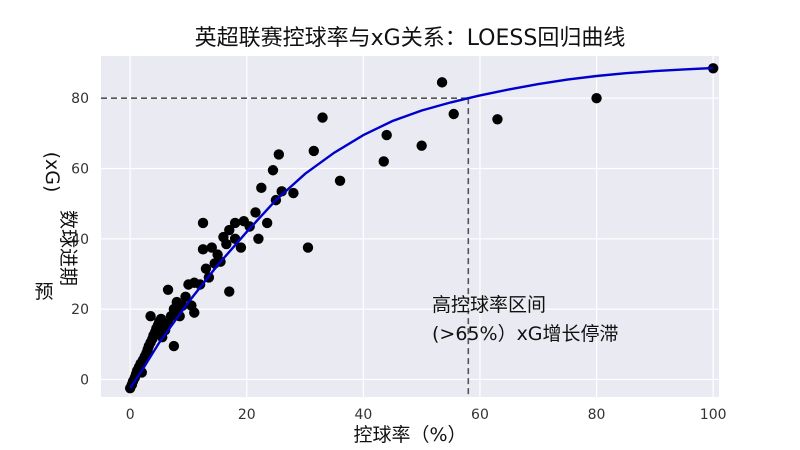 Image resolution: width=800 pixels, height=450 pixels. I want to click on y-tick-label: 0, so click(84, 380).